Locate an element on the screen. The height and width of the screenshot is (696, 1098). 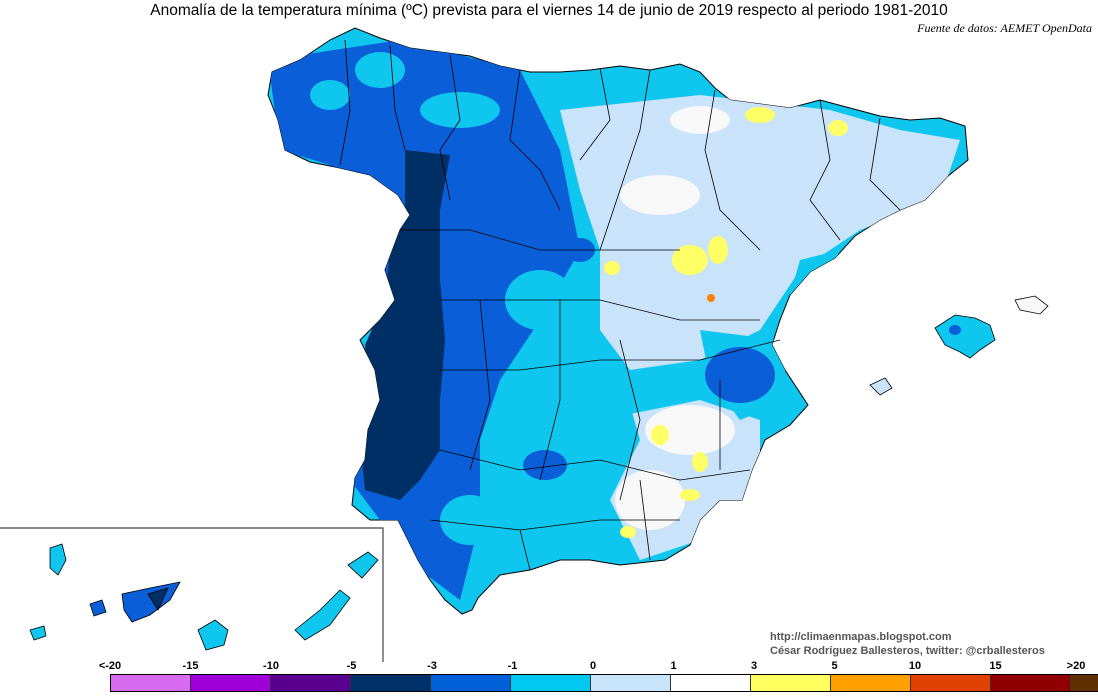
canary-inset-frame is located at coordinates (192, 594).